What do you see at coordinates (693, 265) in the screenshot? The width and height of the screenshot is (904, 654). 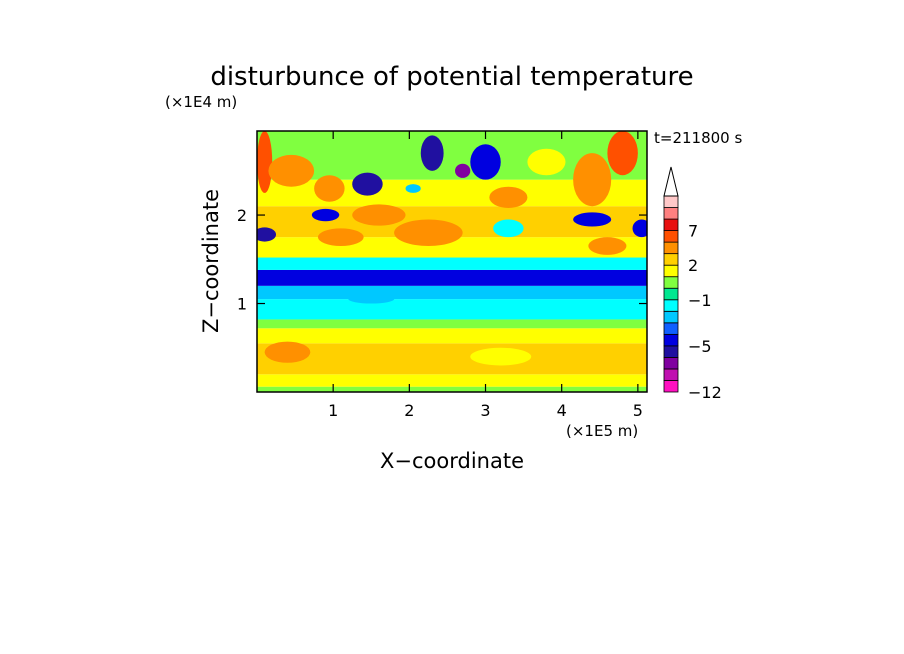 I see `colorbar-tick-label: 2` at bounding box center [693, 265].